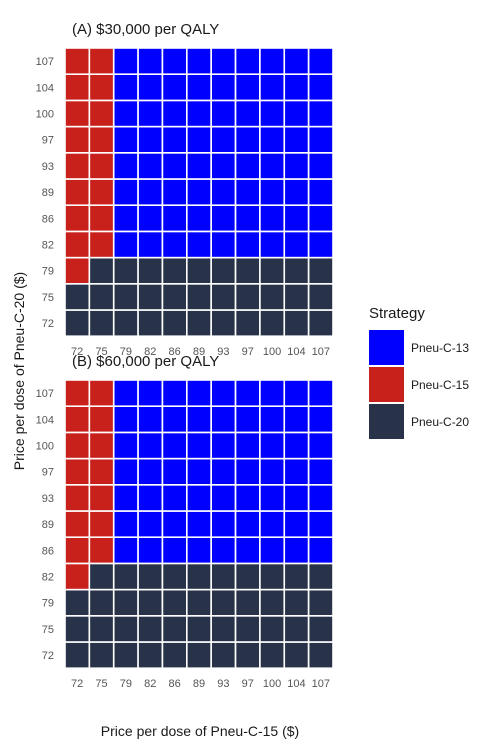 This screenshot has width=501, height=751. I want to click on y-tick-label: 107, so click(45, 394).